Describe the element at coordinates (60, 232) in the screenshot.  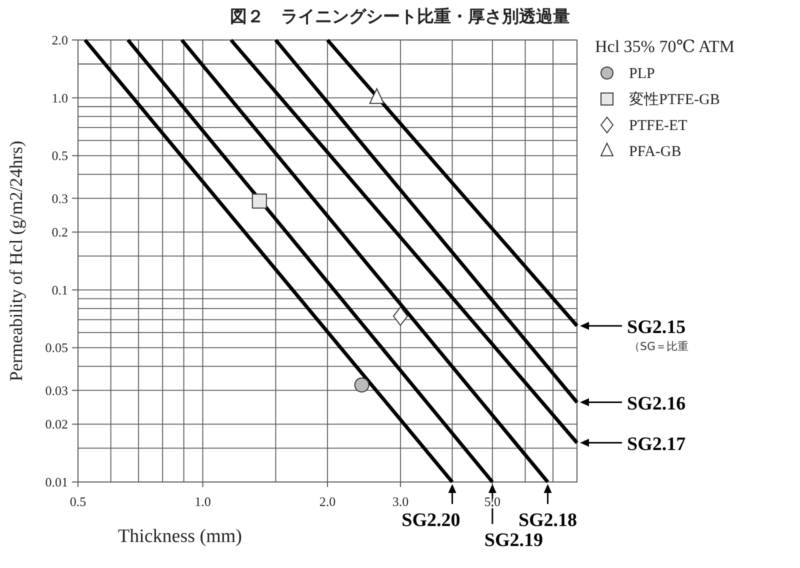
I see `y-tick-label: 0.2` at that location.